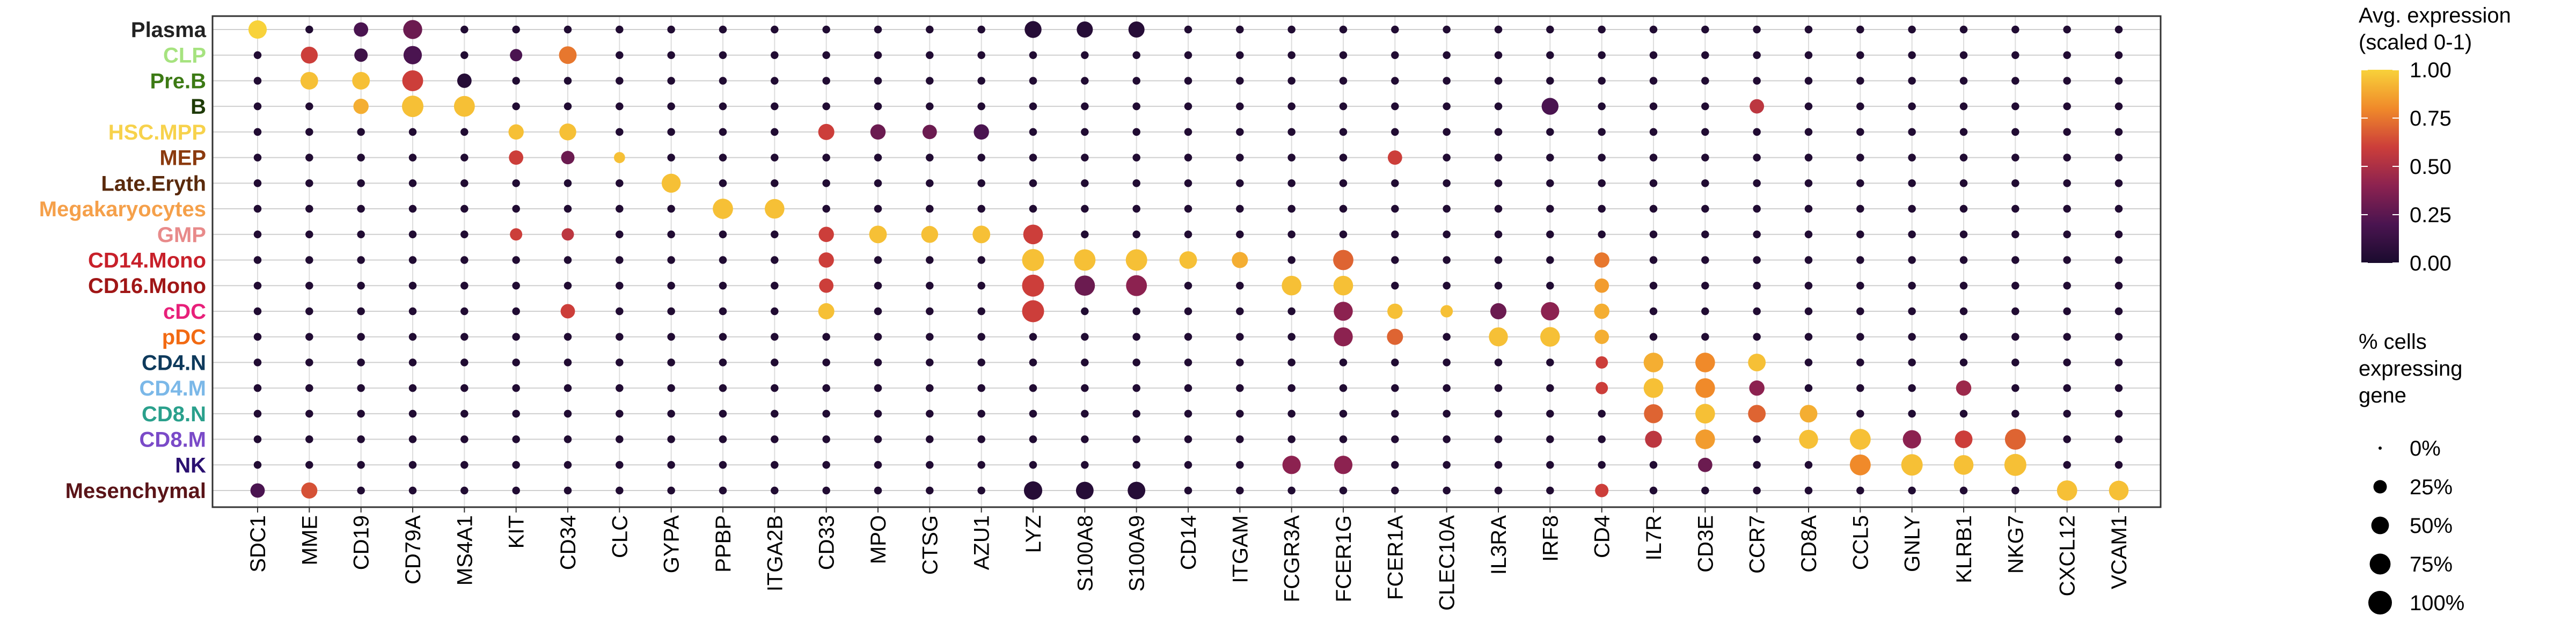 The width and height of the screenshot is (2576, 644). I want to click on colorbar-tick-label: 0.00, so click(2430, 263).